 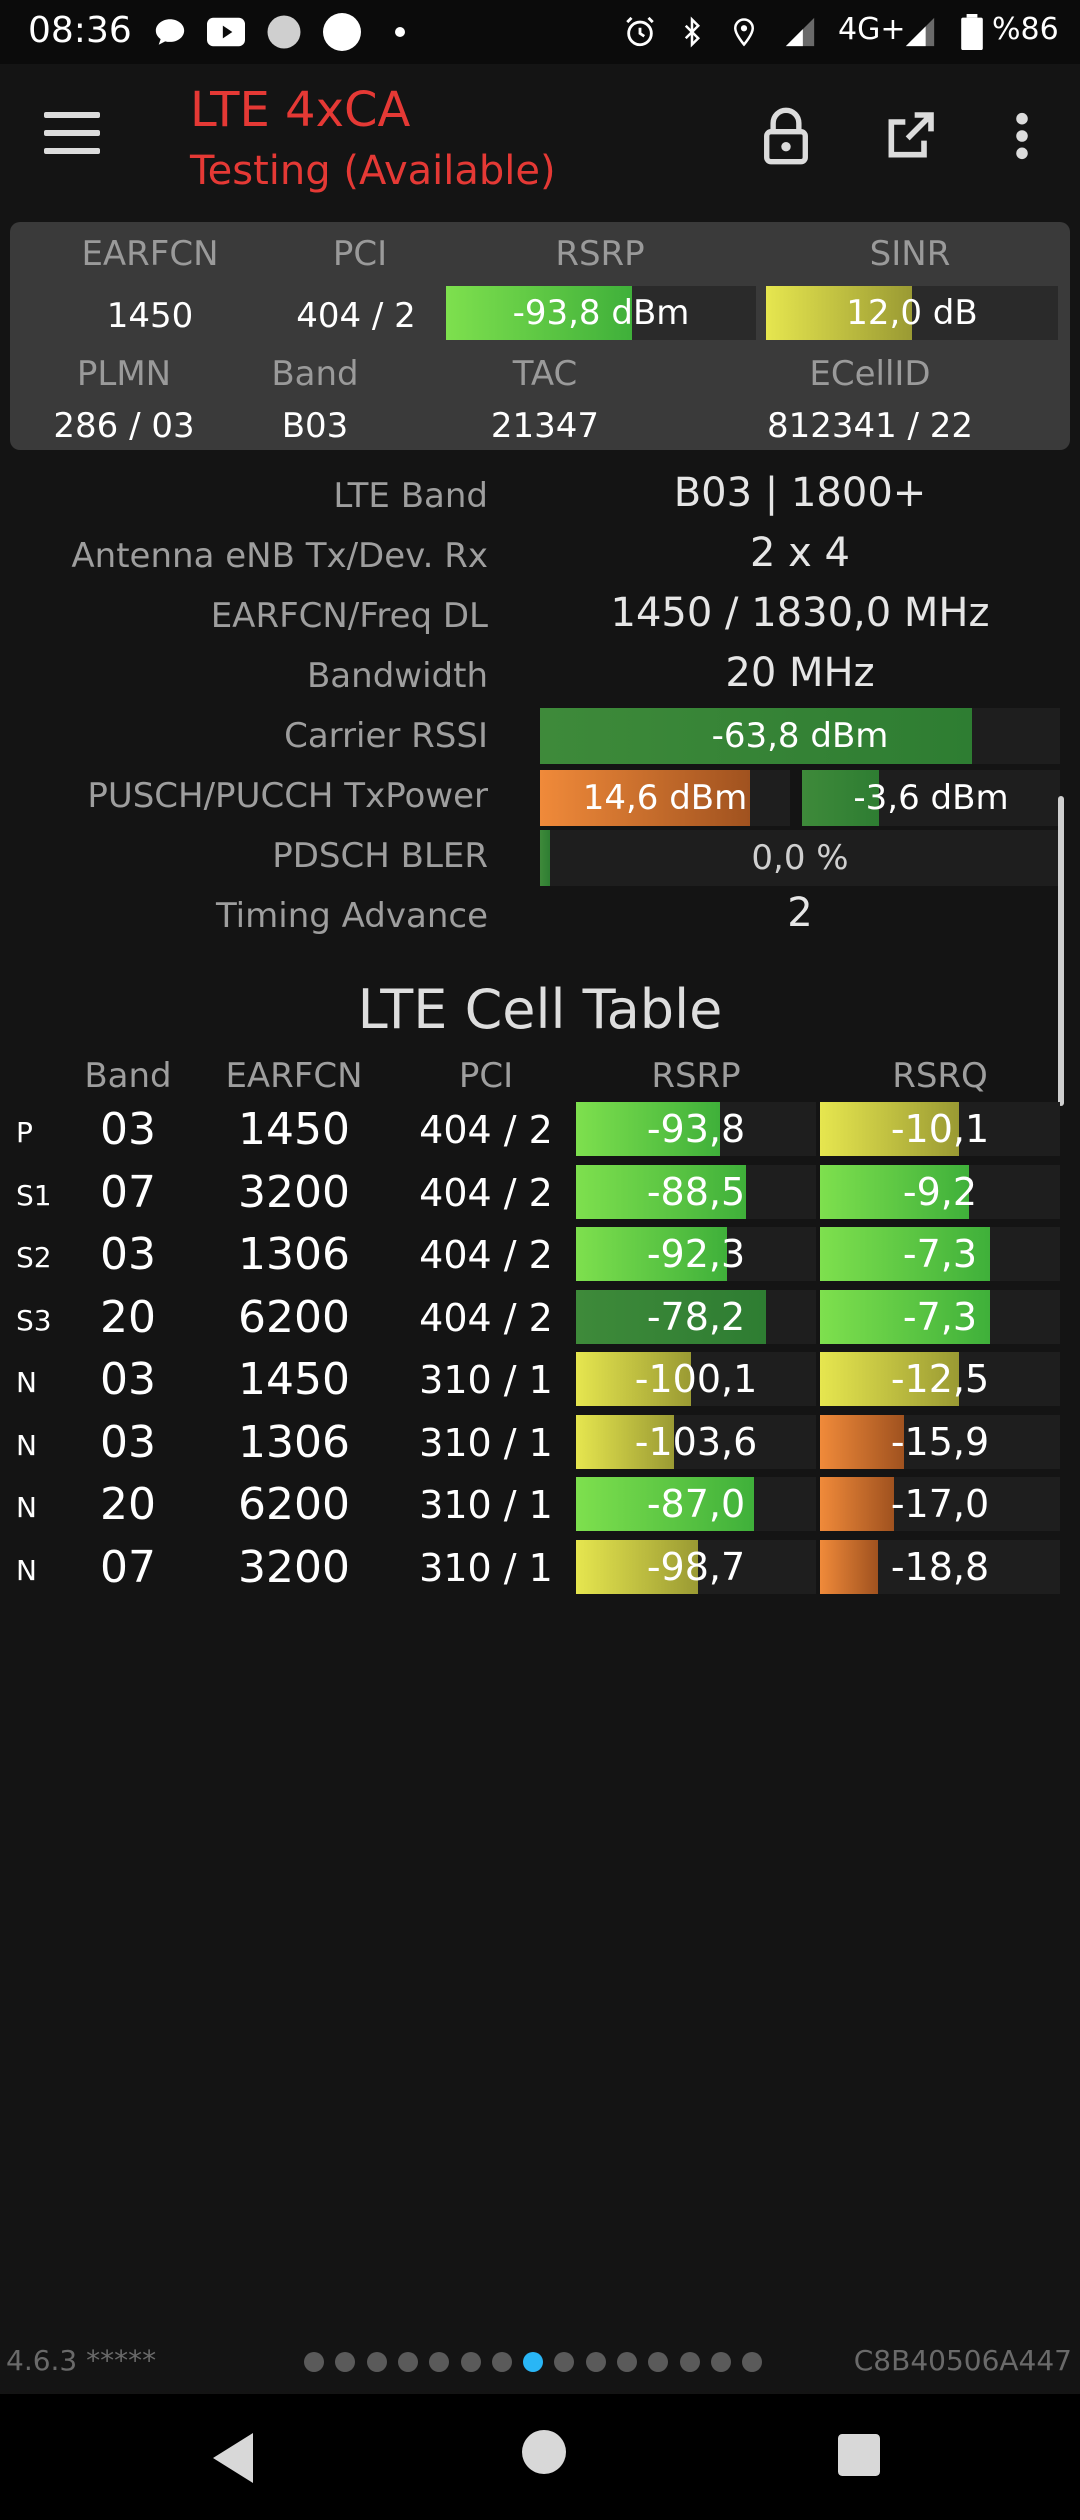 I want to click on pusch-value: 14,6 dBm, so click(x=665, y=798).